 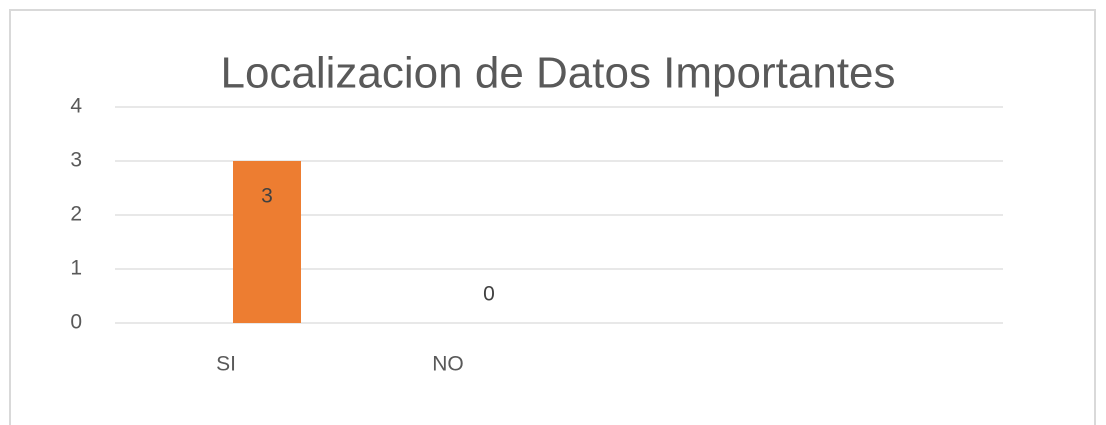 What do you see at coordinates (226, 364) in the screenshot?
I see `x-tick-label: SI` at bounding box center [226, 364].